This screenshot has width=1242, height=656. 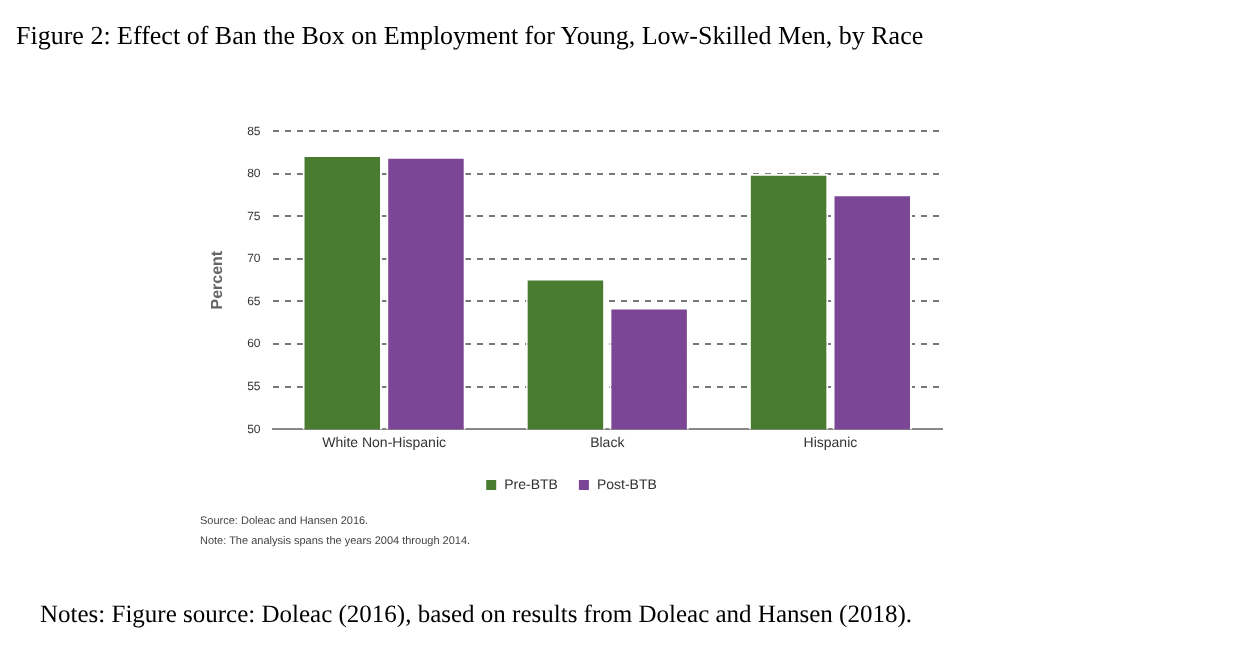 What do you see at coordinates (476, 615) in the screenshot?
I see `text: Notes: Figure source: Doleac (2016), based on results from Doleac and Hansen (2018).` at bounding box center [476, 615].